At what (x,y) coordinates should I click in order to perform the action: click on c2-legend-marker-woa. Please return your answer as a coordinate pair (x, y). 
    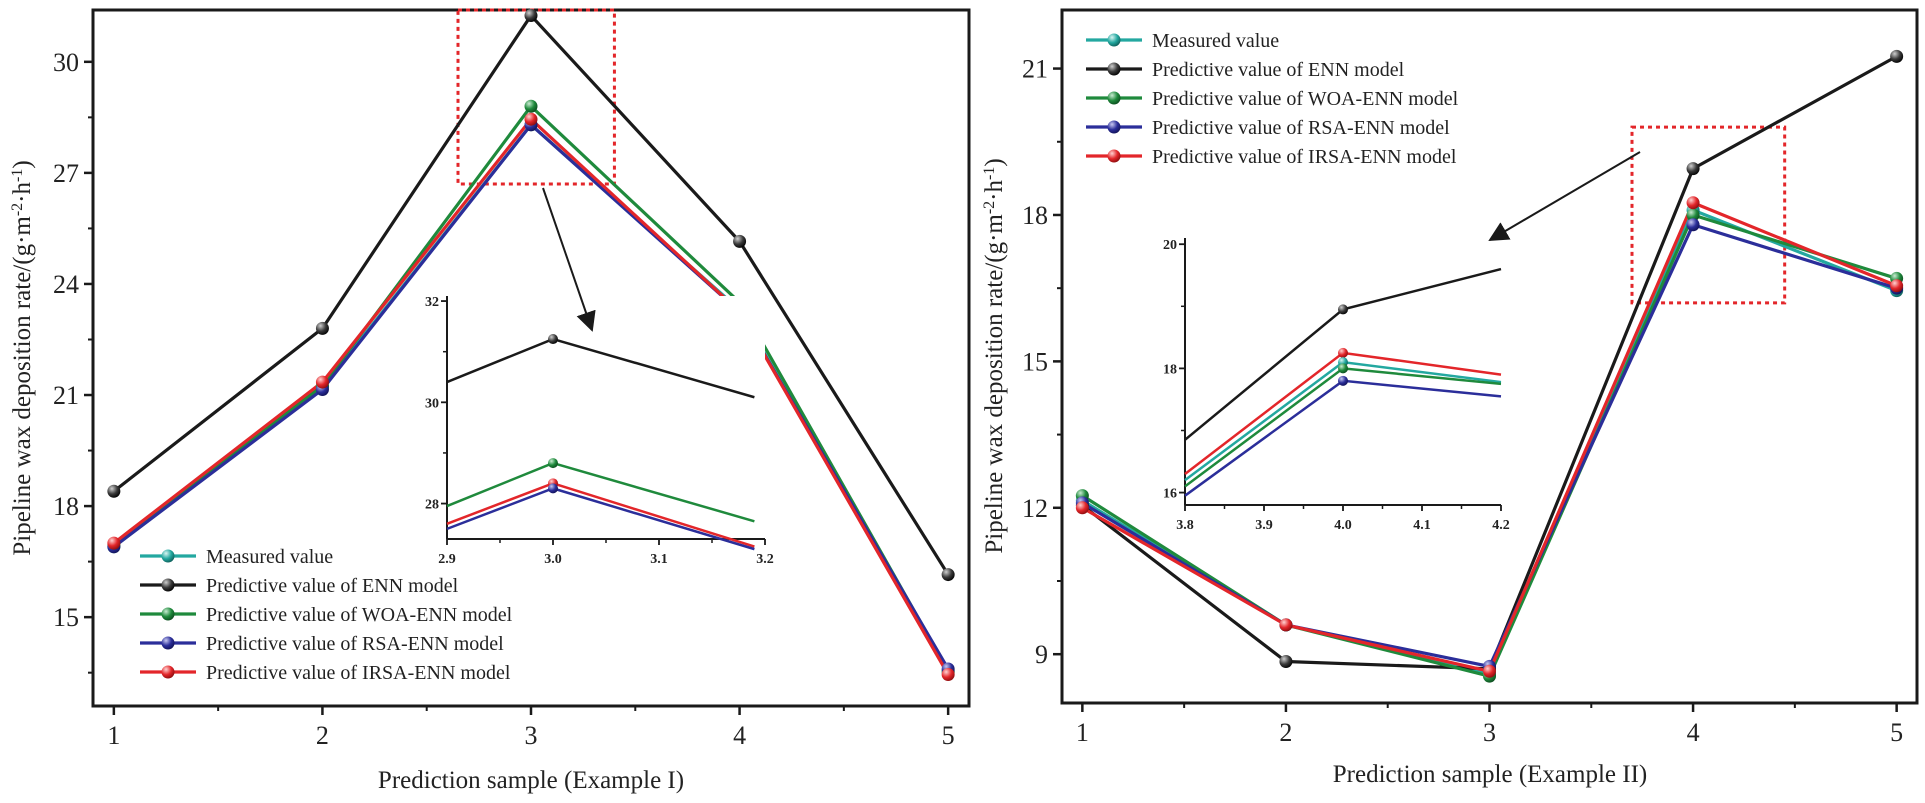
    Looking at the image, I should click on (1114, 98).